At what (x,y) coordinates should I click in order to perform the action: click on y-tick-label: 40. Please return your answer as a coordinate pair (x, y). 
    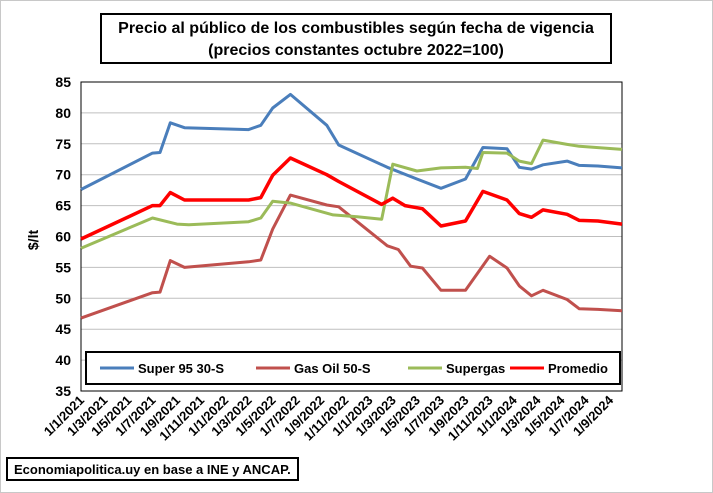
    Looking at the image, I should click on (63, 360).